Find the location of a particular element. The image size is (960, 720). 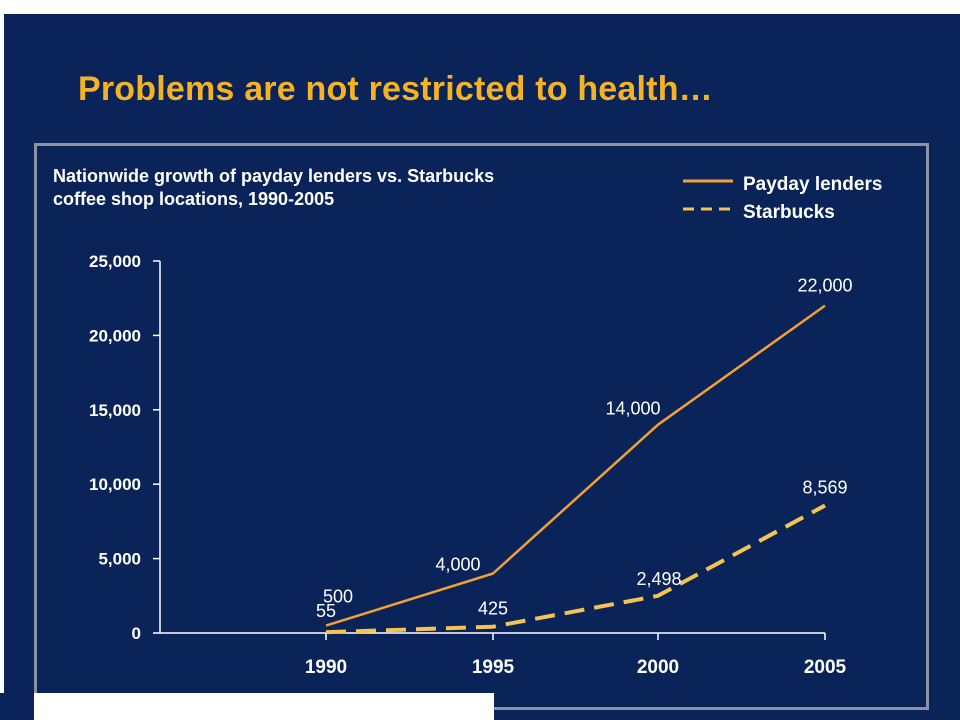

bottom-white-strip is located at coordinates (247, 706).